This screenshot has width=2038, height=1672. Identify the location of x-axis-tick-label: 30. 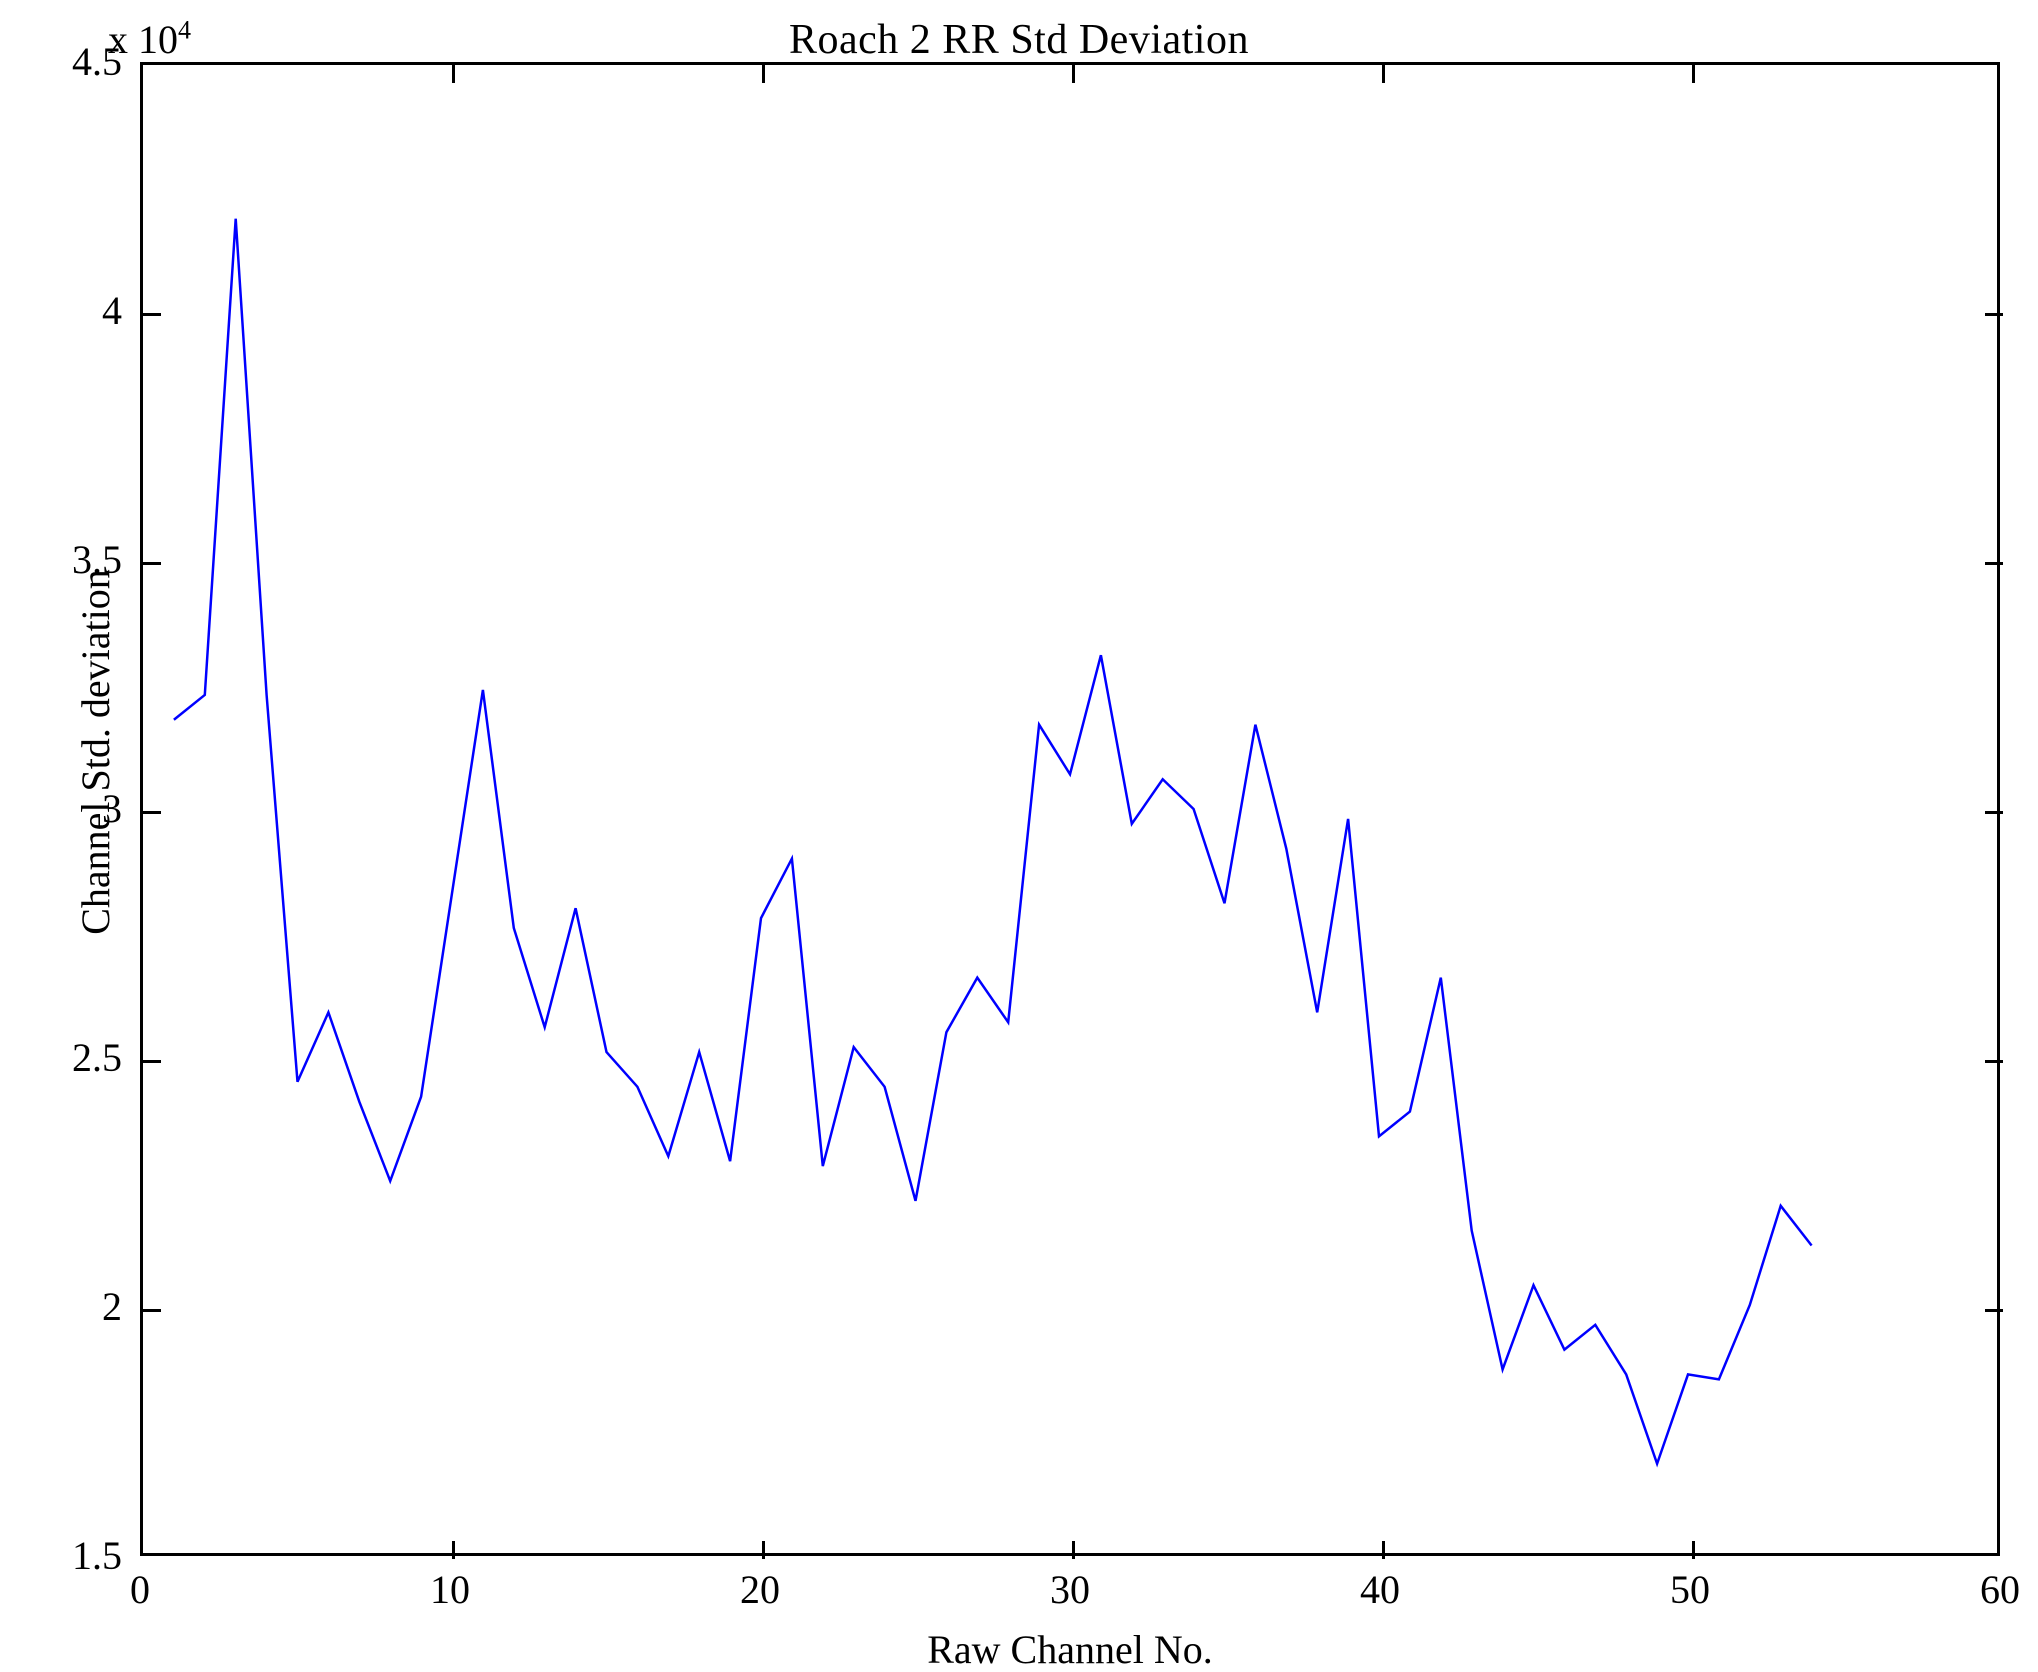
(1070, 1589).